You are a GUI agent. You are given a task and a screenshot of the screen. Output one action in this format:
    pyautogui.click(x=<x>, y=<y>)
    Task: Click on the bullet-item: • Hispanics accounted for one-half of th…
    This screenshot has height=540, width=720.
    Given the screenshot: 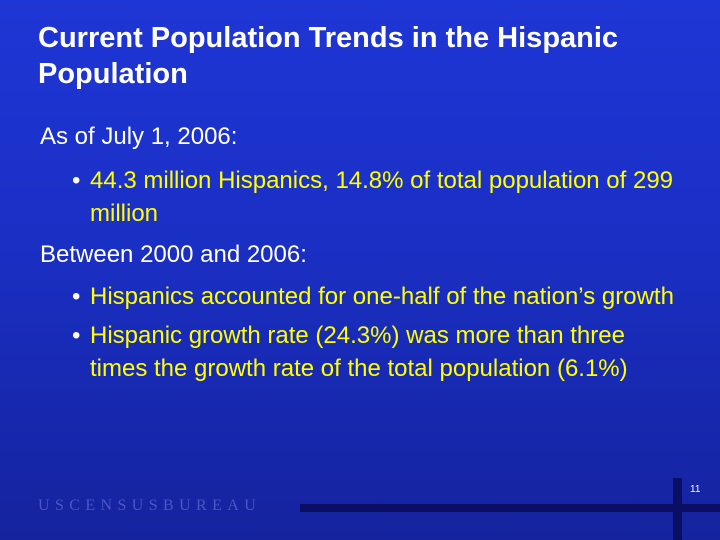 What is the action you would take?
    pyautogui.click(x=360, y=296)
    